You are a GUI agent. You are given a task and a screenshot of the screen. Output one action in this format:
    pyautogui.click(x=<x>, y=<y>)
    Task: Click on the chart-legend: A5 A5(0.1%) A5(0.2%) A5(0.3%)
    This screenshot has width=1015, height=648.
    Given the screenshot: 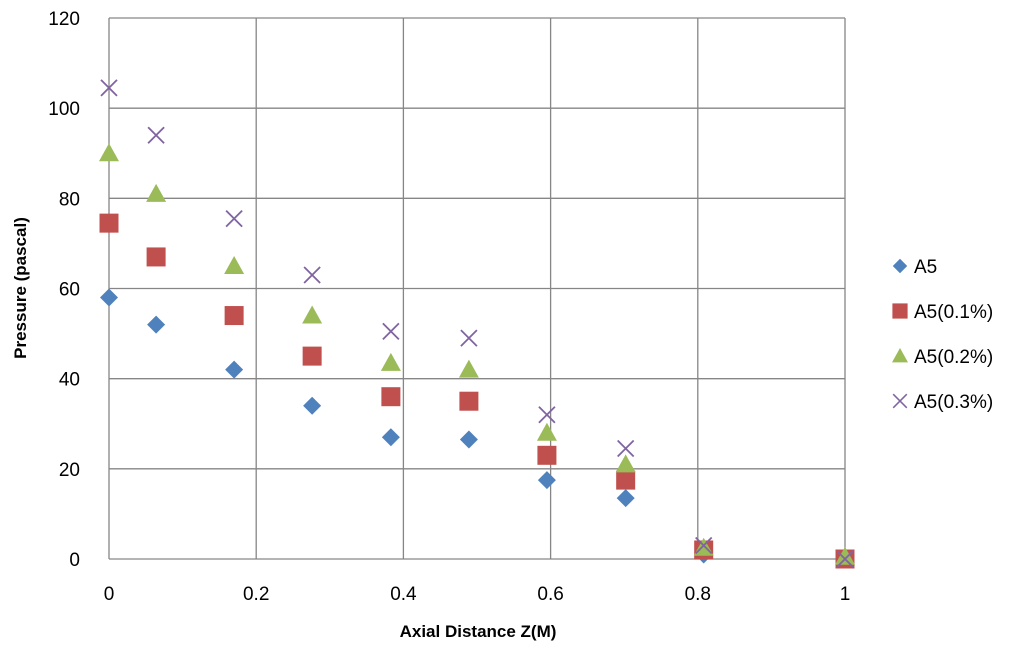 What is the action you would take?
    pyautogui.click(x=942, y=335)
    